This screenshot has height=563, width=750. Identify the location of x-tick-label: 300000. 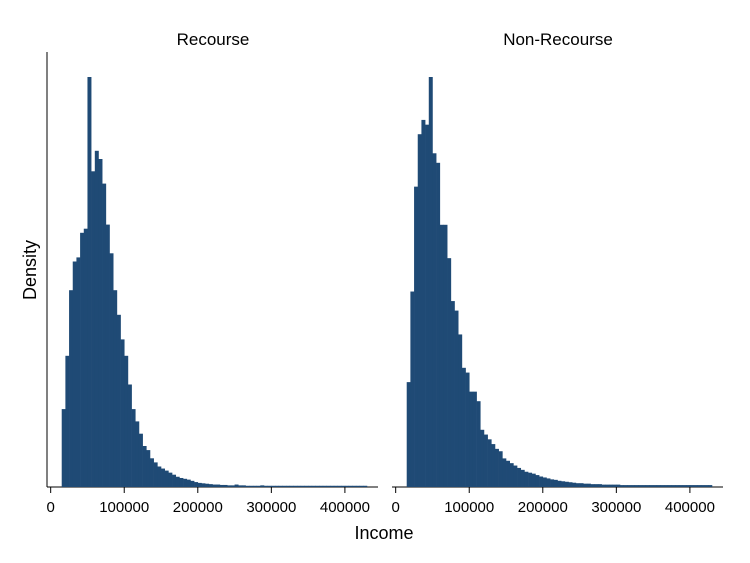
(616, 507).